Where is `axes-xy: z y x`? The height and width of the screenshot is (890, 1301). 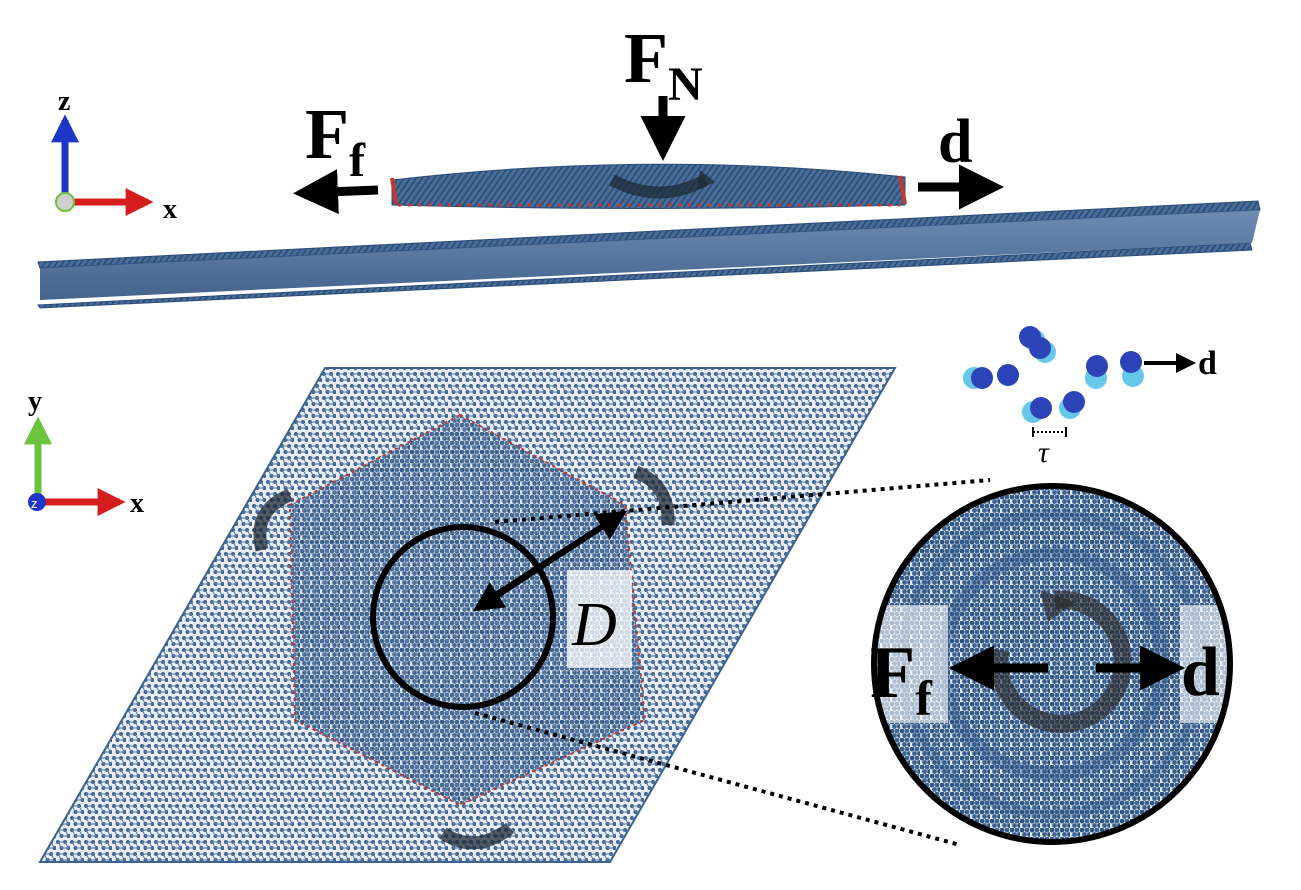
axes-xy: z y x is located at coordinates (84, 452).